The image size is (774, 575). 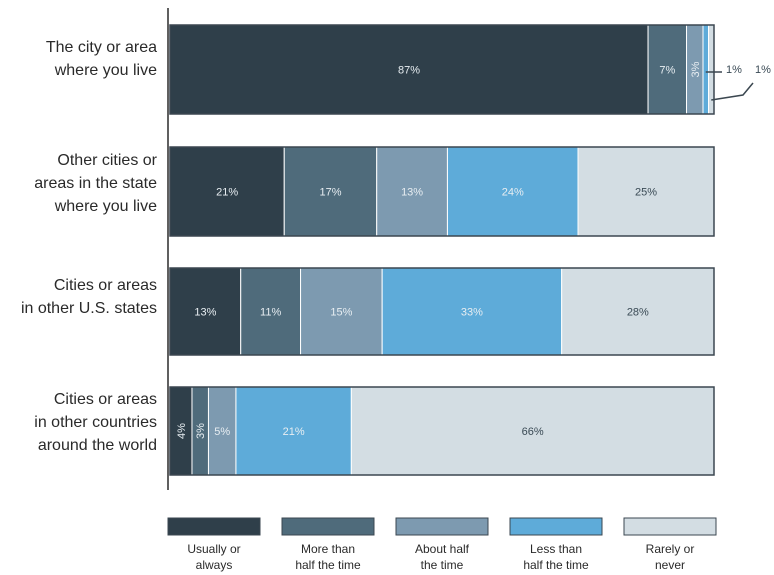 I want to click on data-label: 25%, so click(x=646, y=193).